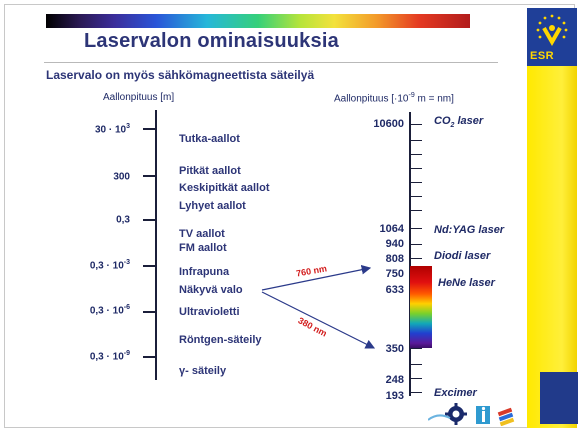 The width and height of the screenshot is (581, 432). Describe the element at coordinates (220, 340) in the screenshot. I see `band-label: Röntgen-säteily` at that location.